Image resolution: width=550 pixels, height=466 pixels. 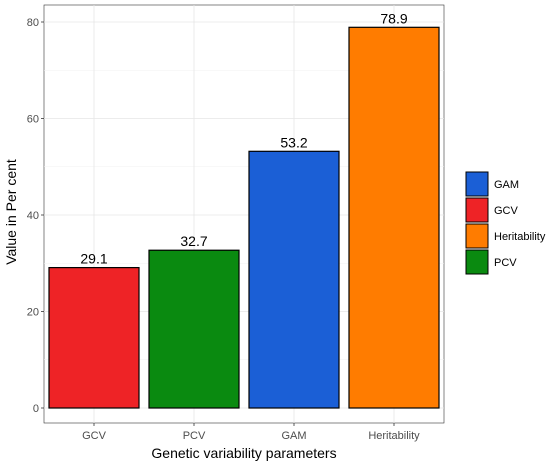 What do you see at coordinates (393, 18) in the screenshot?
I see `data-label-heritability: 78.9` at bounding box center [393, 18].